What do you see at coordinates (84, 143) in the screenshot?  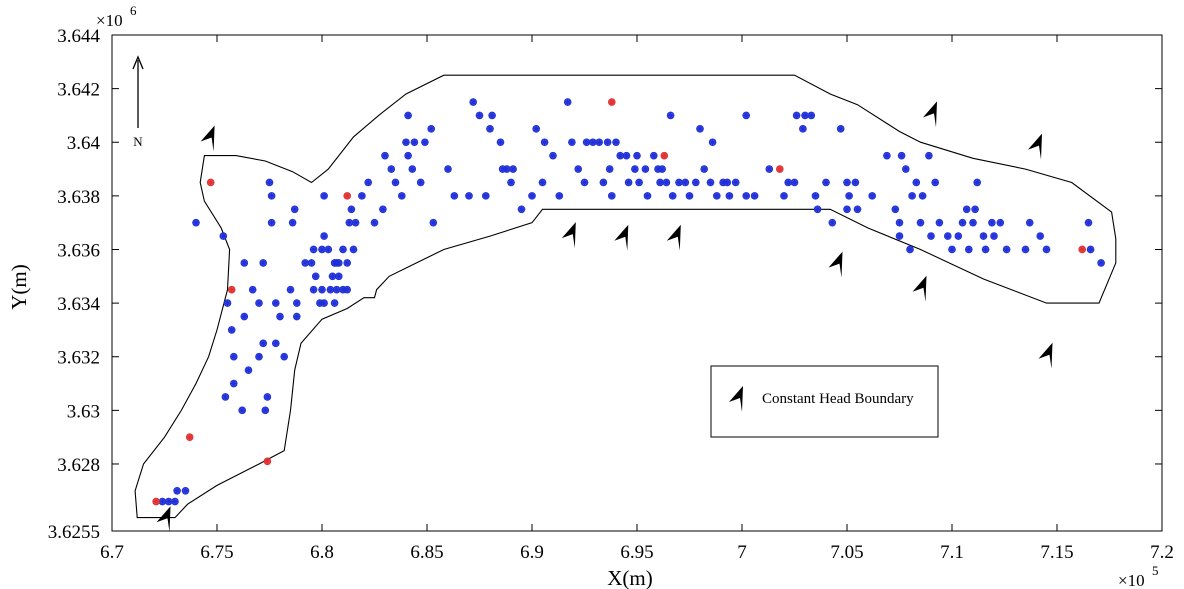 I see `y-tick-label: 3.64` at bounding box center [84, 143].